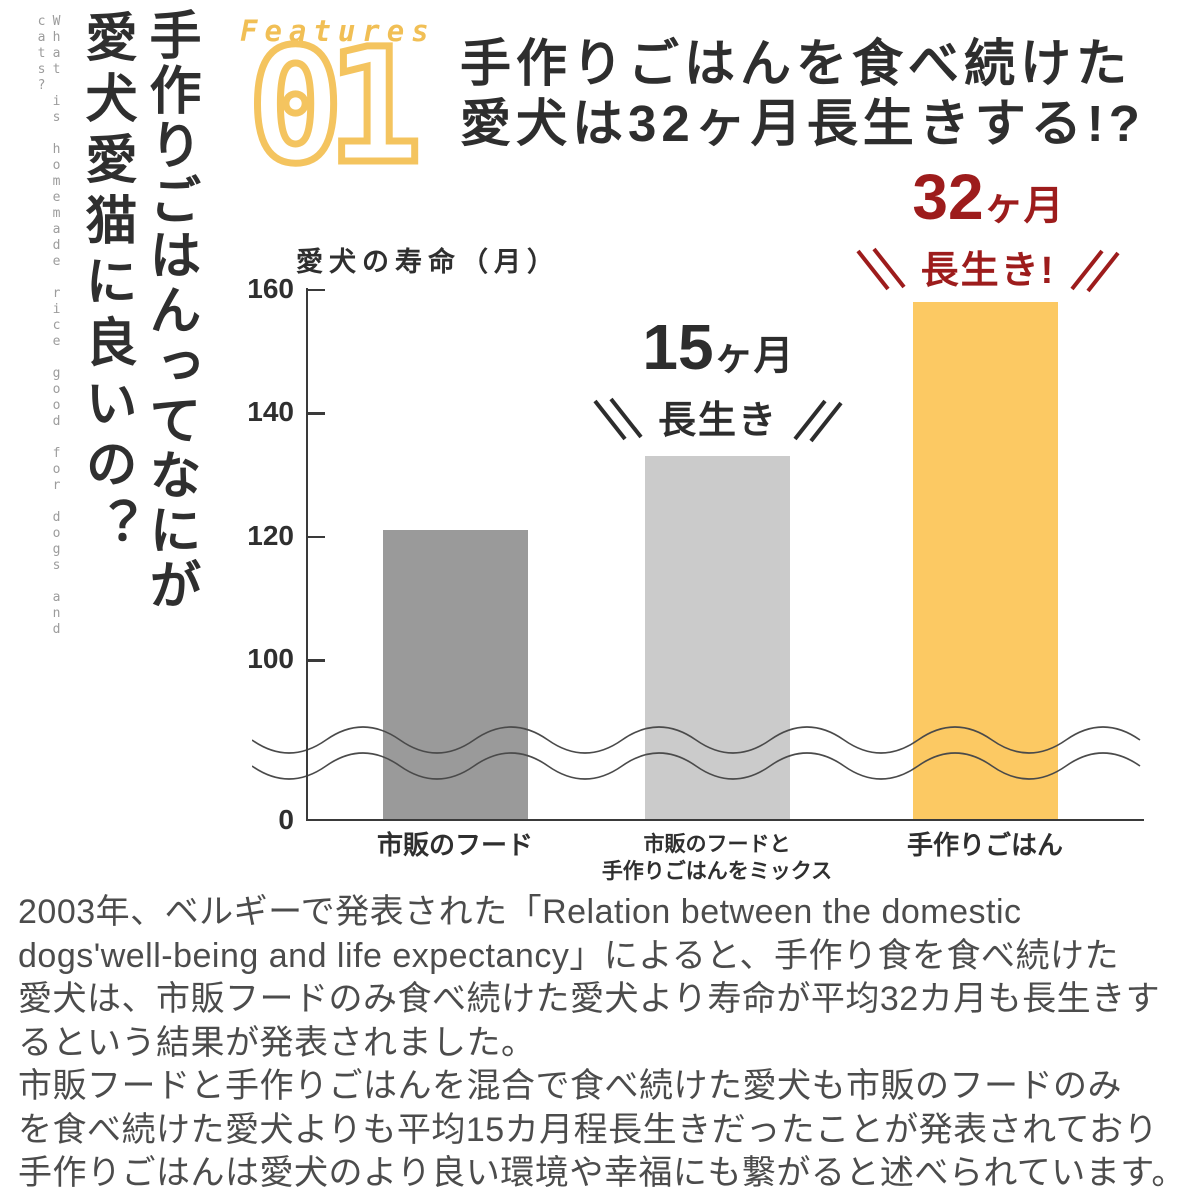 The image size is (1200, 1200). I want to click on x-axis-line, so click(725, 820).